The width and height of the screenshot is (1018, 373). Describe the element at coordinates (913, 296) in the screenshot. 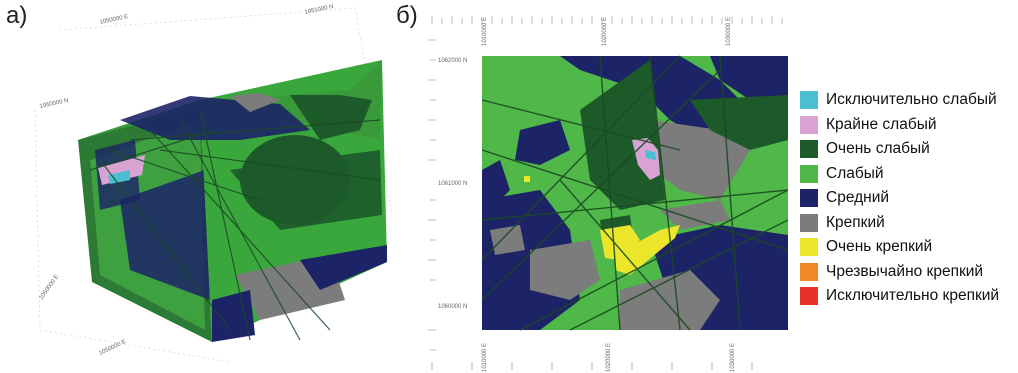

I see `legend-label: Исключительно крепкий` at that location.